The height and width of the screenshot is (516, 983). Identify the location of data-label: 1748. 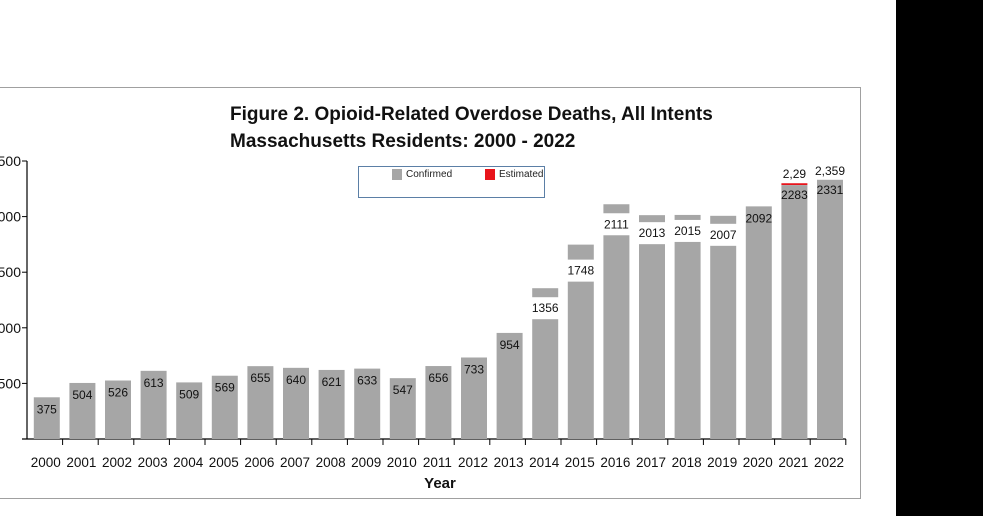
(580, 271).